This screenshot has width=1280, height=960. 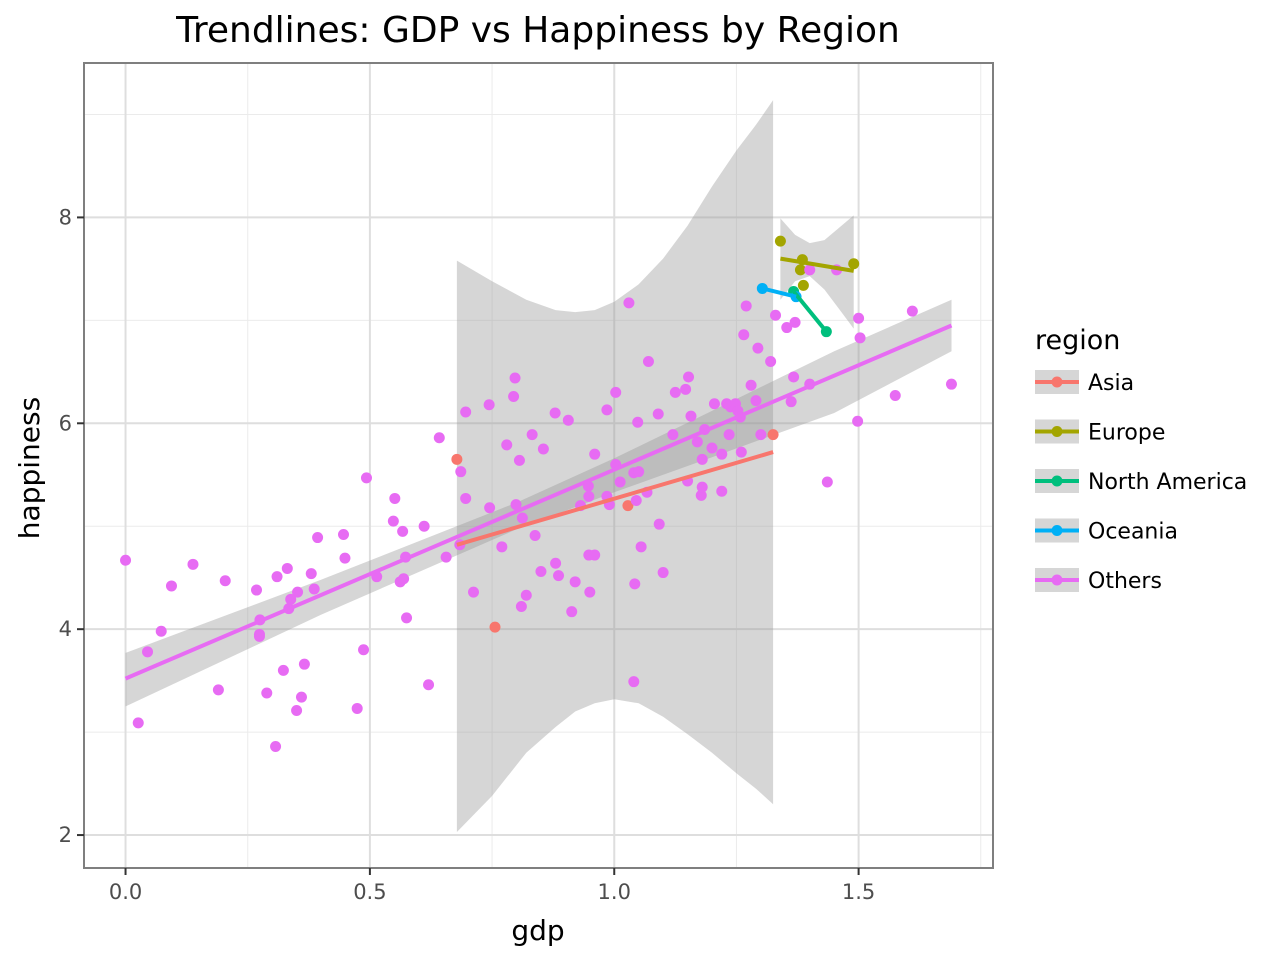 I want to click on legend-label-others: Others, so click(x=1125, y=581).